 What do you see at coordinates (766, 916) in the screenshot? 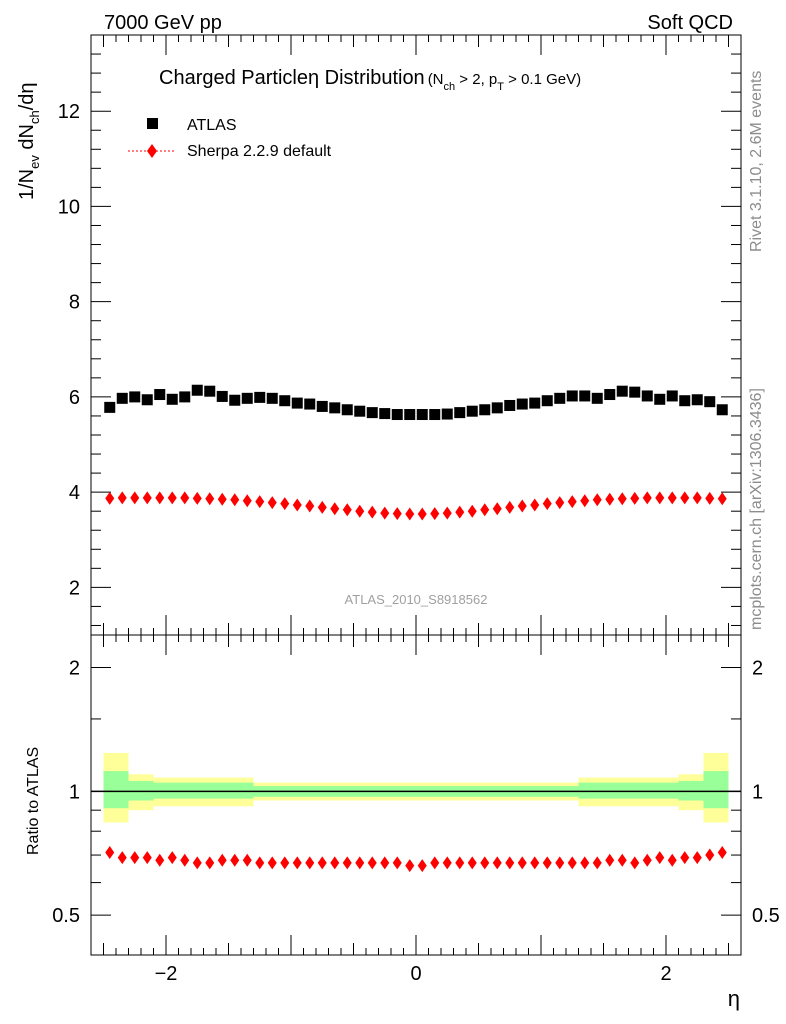
I see `ratio-ytick-label-right: 0.5` at bounding box center [766, 916].